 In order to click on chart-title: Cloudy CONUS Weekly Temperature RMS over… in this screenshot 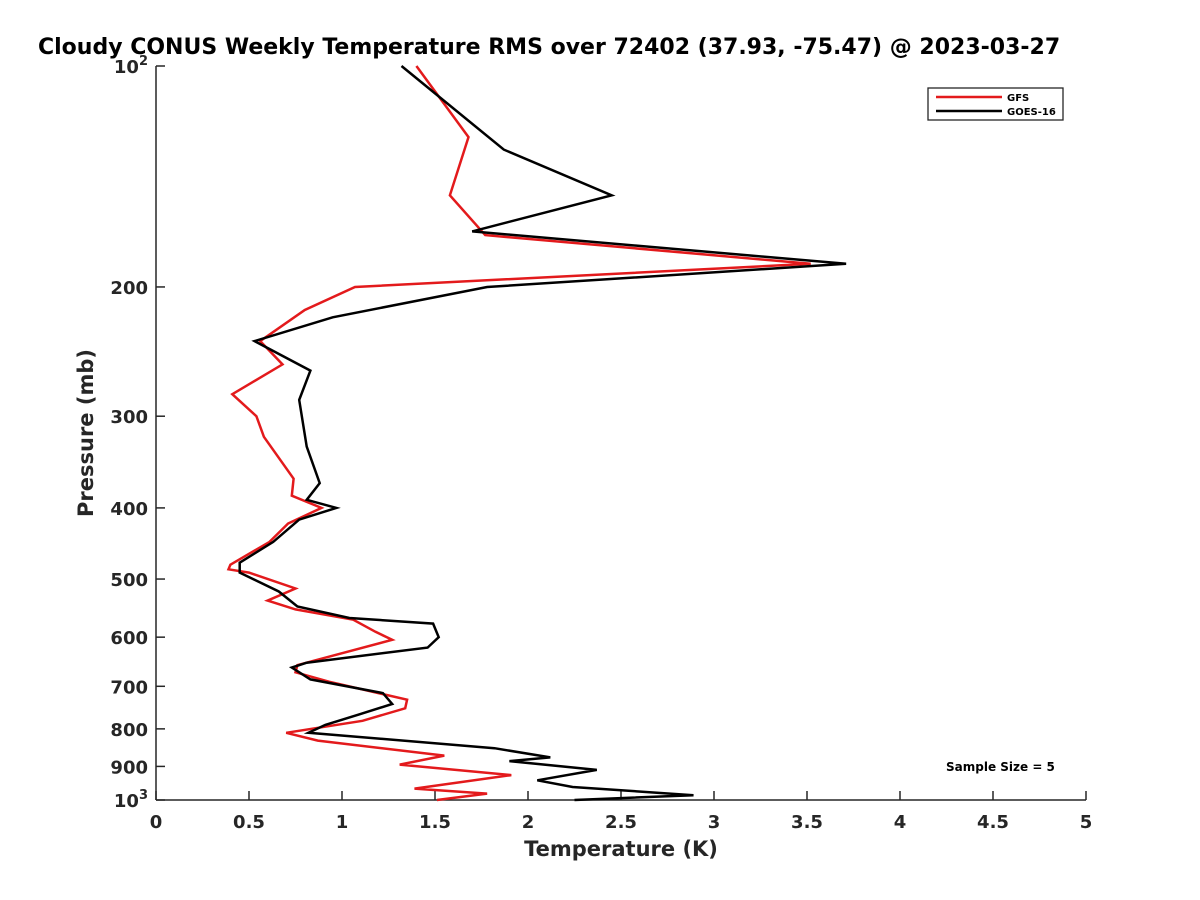, I will do `click(549, 47)`.